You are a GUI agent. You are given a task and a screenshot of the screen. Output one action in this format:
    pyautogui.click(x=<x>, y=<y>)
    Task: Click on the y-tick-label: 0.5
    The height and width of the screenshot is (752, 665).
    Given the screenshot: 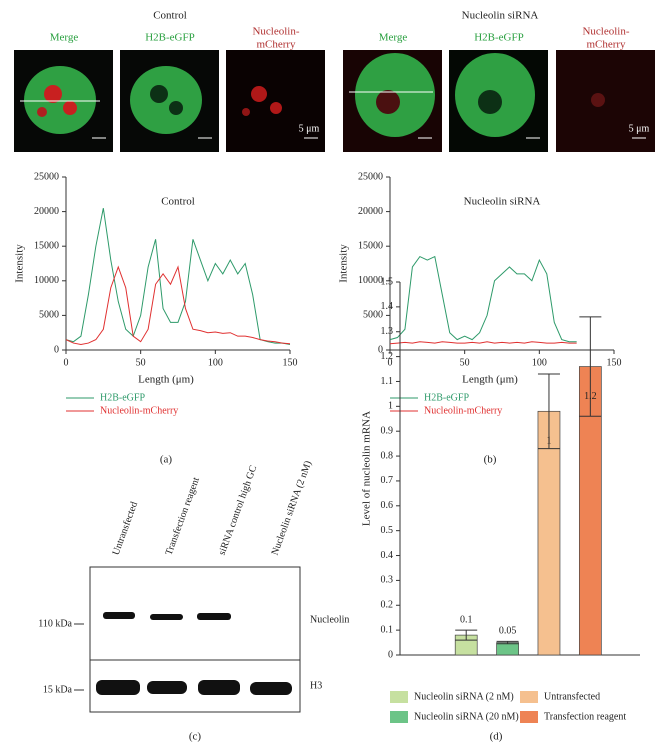 What is the action you would take?
    pyautogui.click(x=387, y=530)
    